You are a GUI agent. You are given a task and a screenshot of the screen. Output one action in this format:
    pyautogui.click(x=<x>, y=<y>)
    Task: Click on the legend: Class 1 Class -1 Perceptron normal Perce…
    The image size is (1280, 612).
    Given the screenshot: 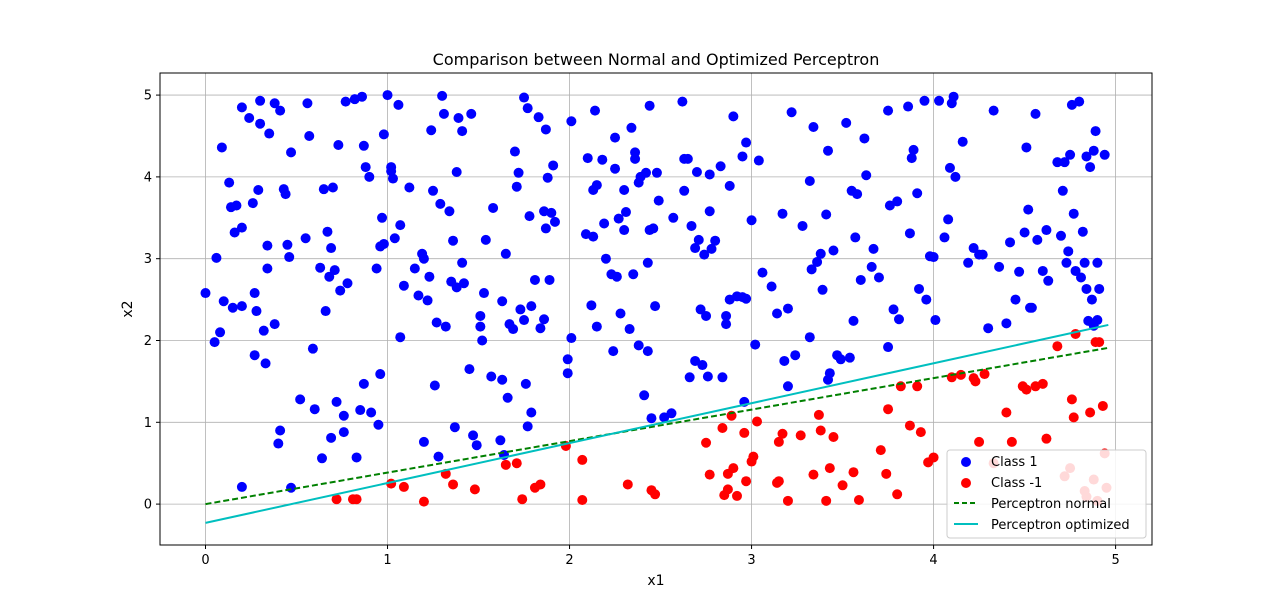 What is the action you would take?
    pyautogui.click(x=1046, y=494)
    